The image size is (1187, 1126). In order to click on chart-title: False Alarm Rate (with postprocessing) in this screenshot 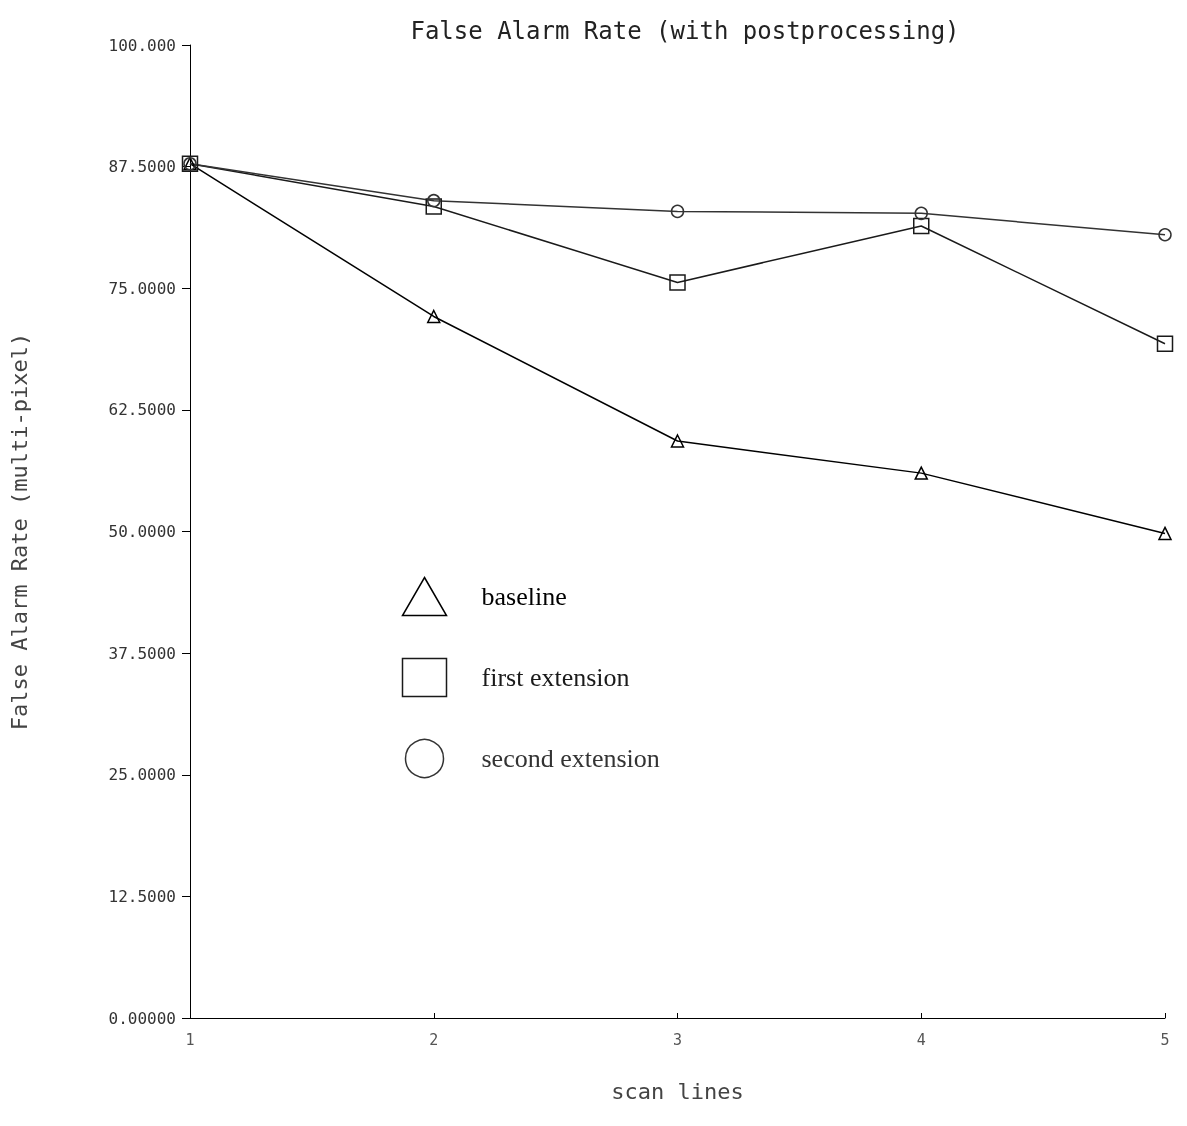, I will do `click(685, 31)`.